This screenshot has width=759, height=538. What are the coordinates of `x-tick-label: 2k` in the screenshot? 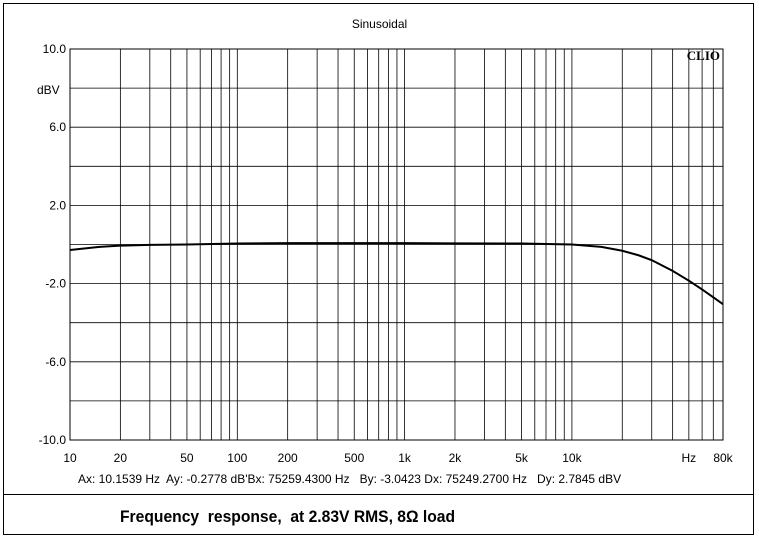 It's located at (456, 458).